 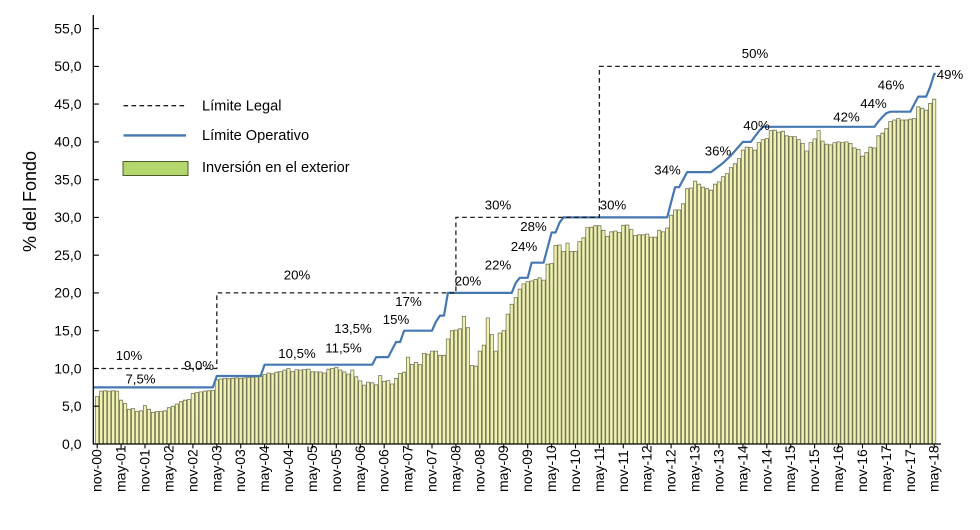 I want to click on svg-text: 28%, so click(x=533, y=226).